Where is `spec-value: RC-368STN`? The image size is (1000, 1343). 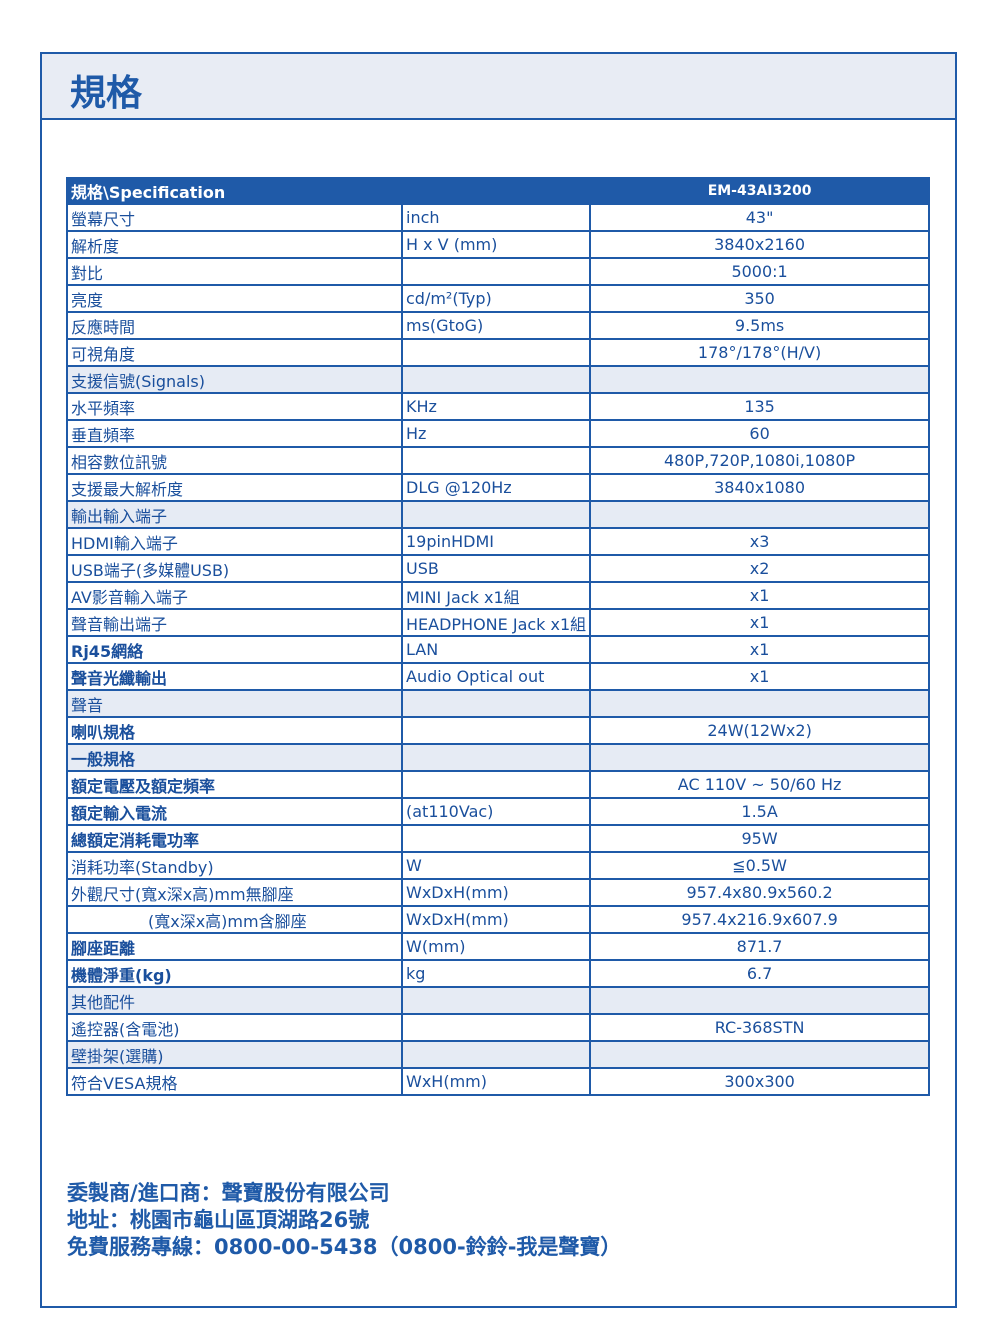
spec-value: RC-368STN is located at coordinates (759, 1027).